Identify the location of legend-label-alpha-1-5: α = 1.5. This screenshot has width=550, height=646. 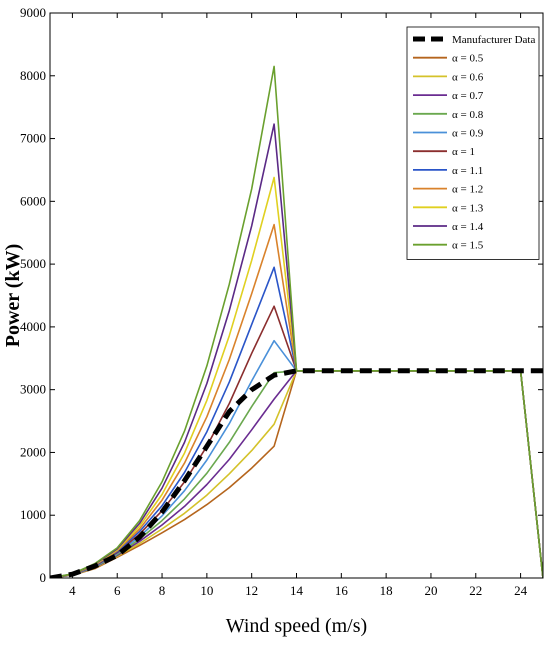
(468, 246).